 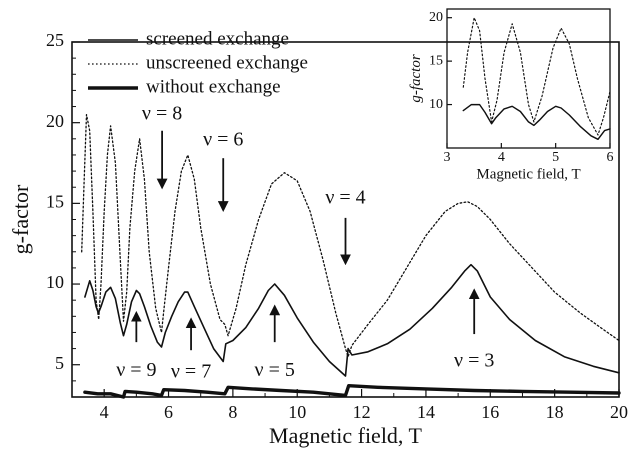 What do you see at coordinates (232, 412) in the screenshot?
I see `x-tick-label: 8` at bounding box center [232, 412].